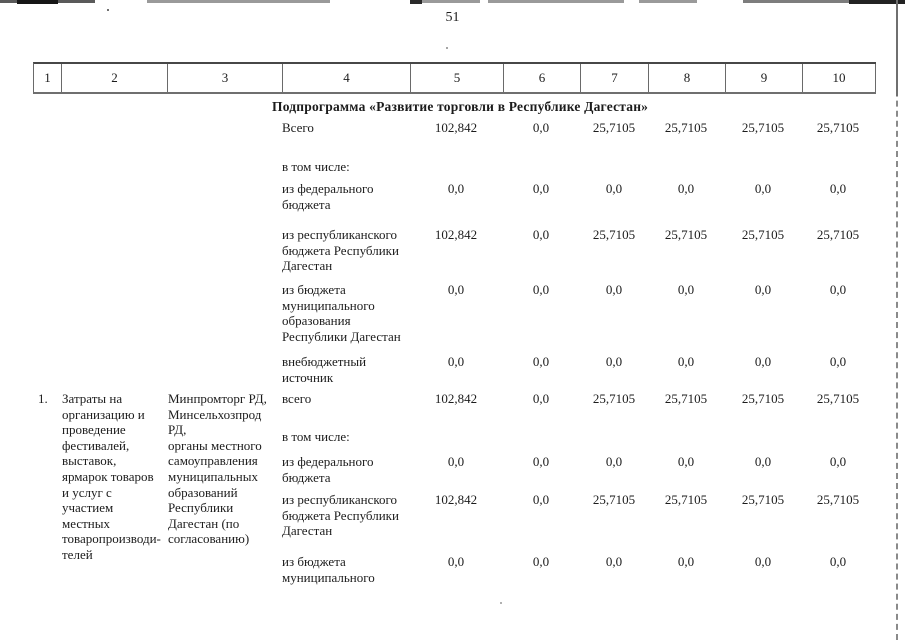 The height and width of the screenshot is (640, 905). Describe the element at coordinates (43, 398) in the screenshot. I see `item-number: 1.` at that location.